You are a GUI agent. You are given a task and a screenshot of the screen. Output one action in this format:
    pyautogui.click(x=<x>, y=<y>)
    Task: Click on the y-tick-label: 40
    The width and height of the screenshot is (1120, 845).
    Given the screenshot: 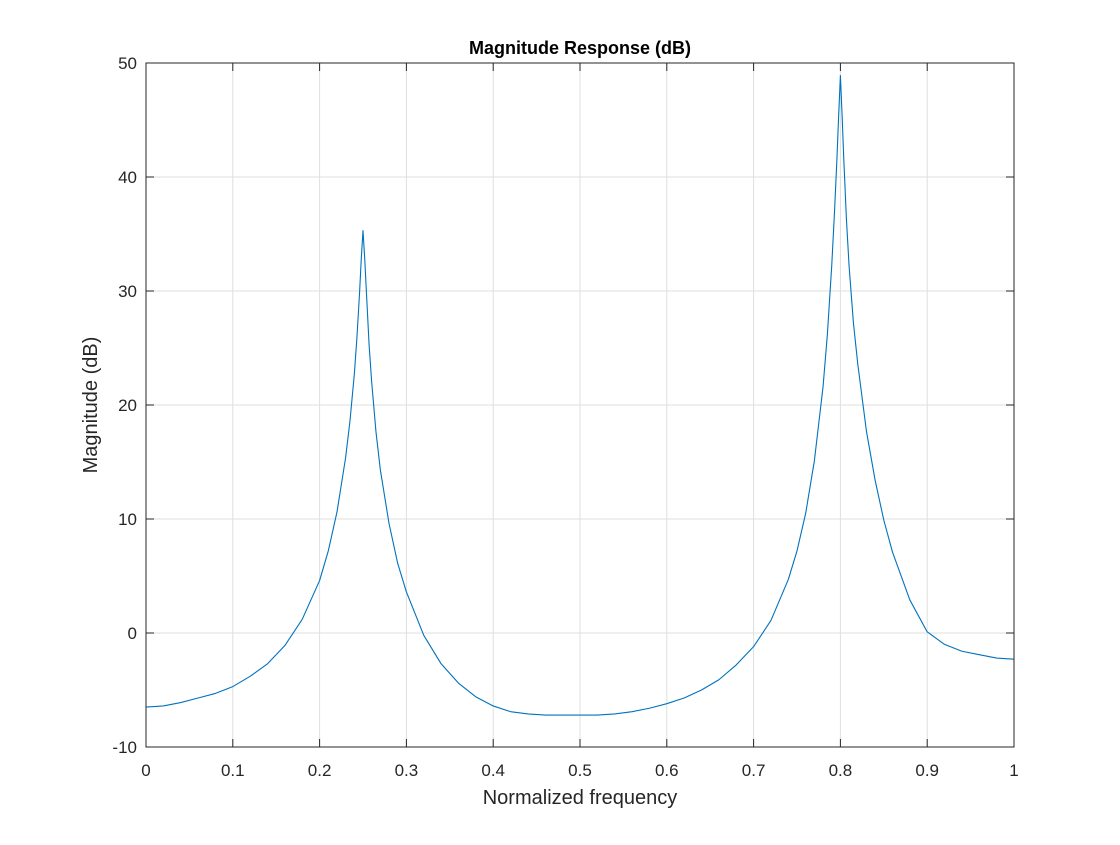 What is the action you would take?
    pyautogui.click(x=127, y=177)
    